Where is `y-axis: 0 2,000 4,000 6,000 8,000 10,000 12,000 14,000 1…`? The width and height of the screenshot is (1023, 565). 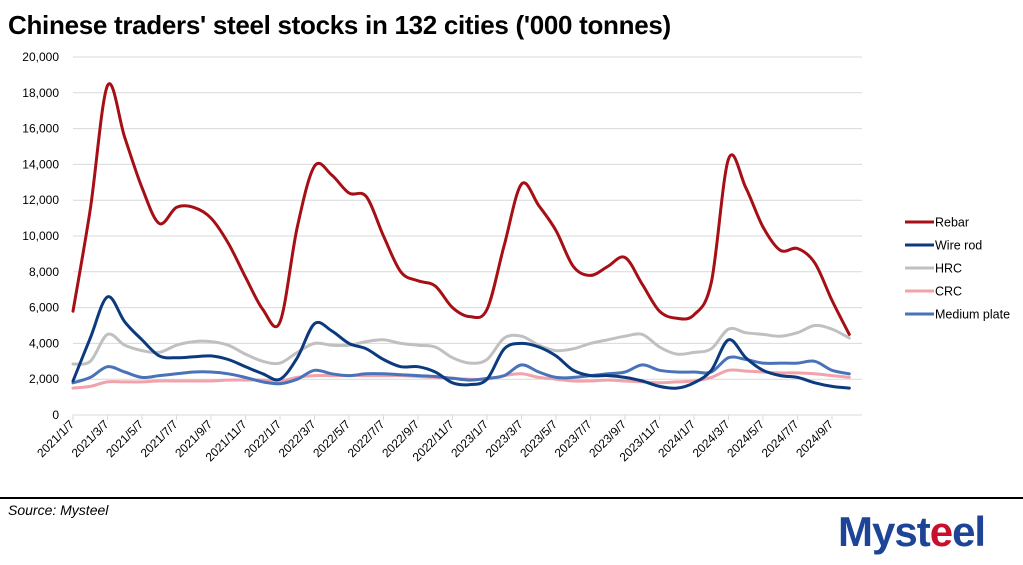
y-axis: 0 2,000 4,000 6,000 8,000 10,000 12,000 14,000 1… is located at coordinates (40, 236).